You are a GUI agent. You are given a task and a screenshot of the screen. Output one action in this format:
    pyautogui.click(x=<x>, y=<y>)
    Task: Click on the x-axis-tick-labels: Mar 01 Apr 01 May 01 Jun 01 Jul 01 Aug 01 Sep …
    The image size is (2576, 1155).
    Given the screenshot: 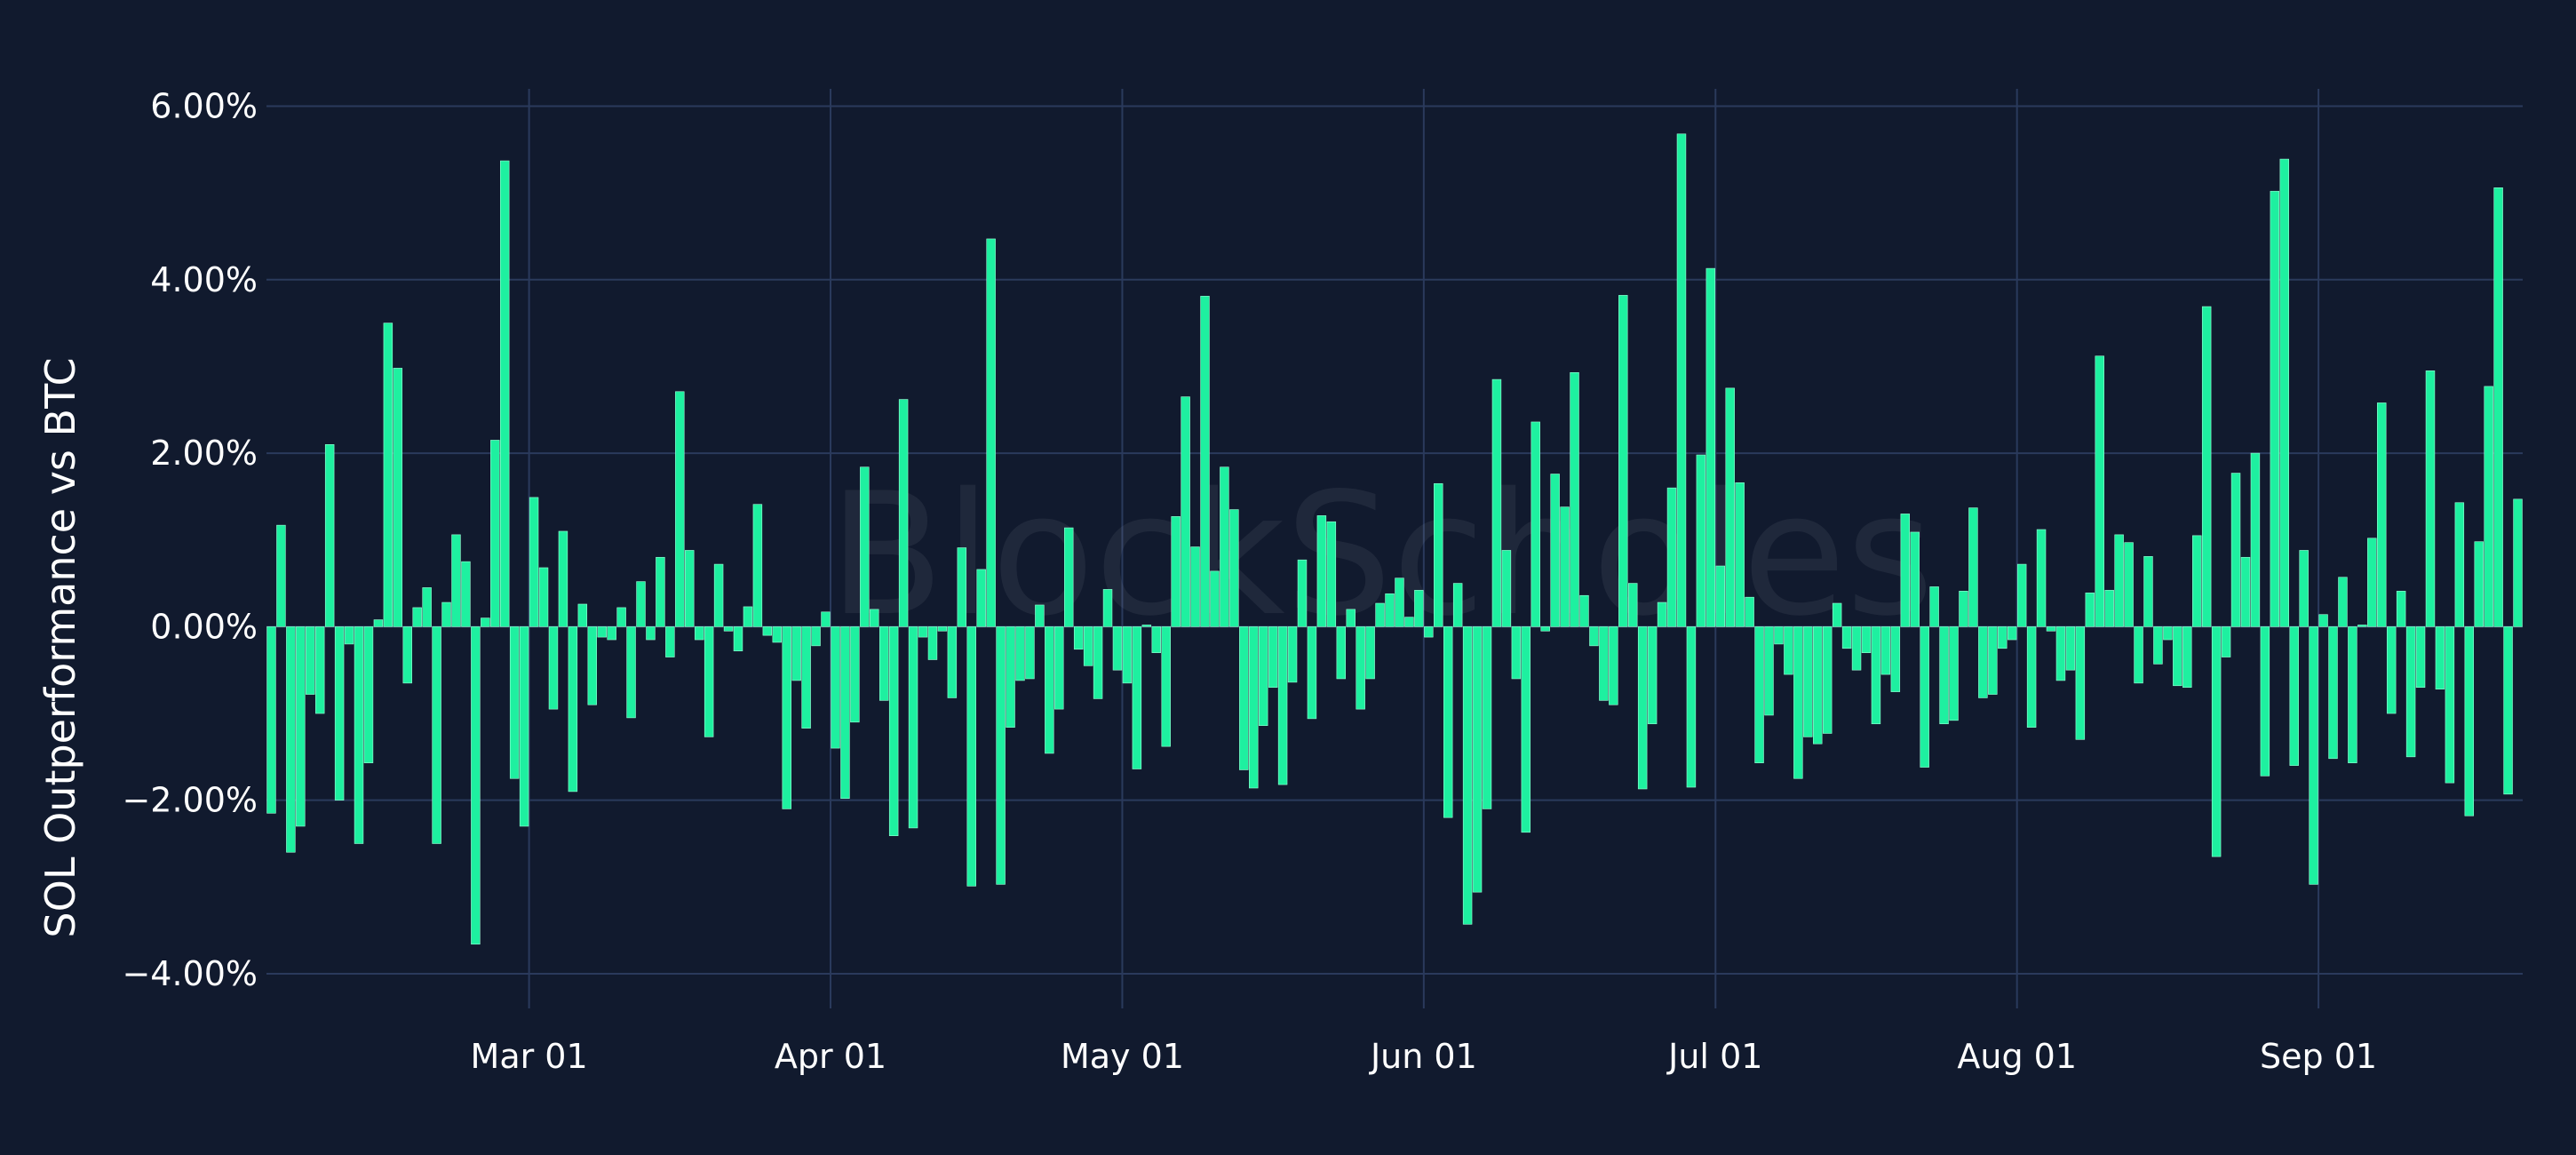 What is the action you would take?
    pyautogui.click(x=1424, y=1056)
    